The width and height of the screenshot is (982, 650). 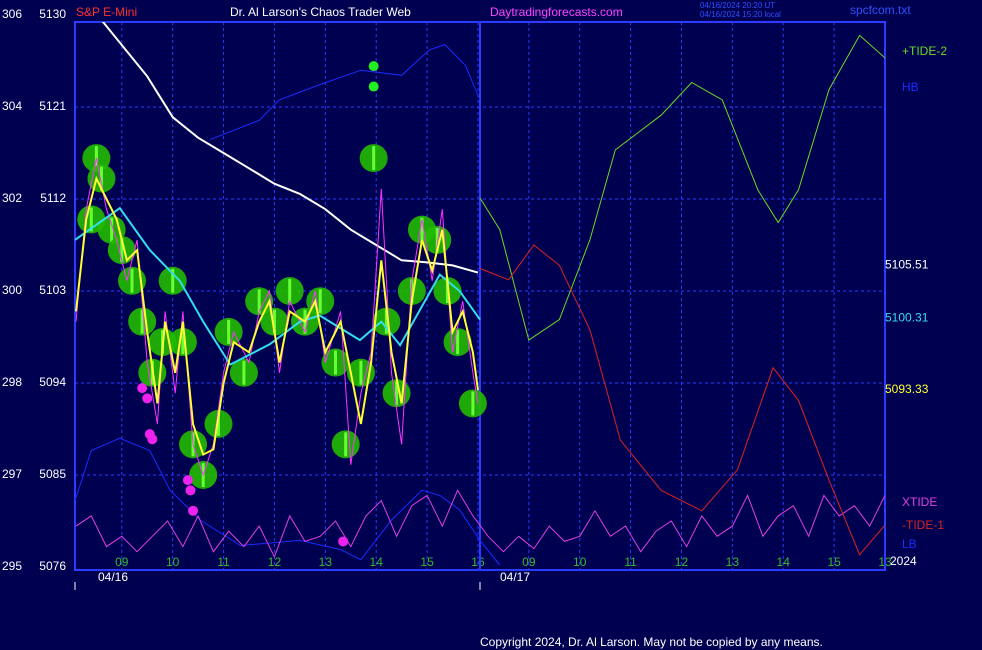 What do you see at coordinates (52, 106) in the screenshot?
I see `y-tick-label: 5121` at bounding box center [52, 106].